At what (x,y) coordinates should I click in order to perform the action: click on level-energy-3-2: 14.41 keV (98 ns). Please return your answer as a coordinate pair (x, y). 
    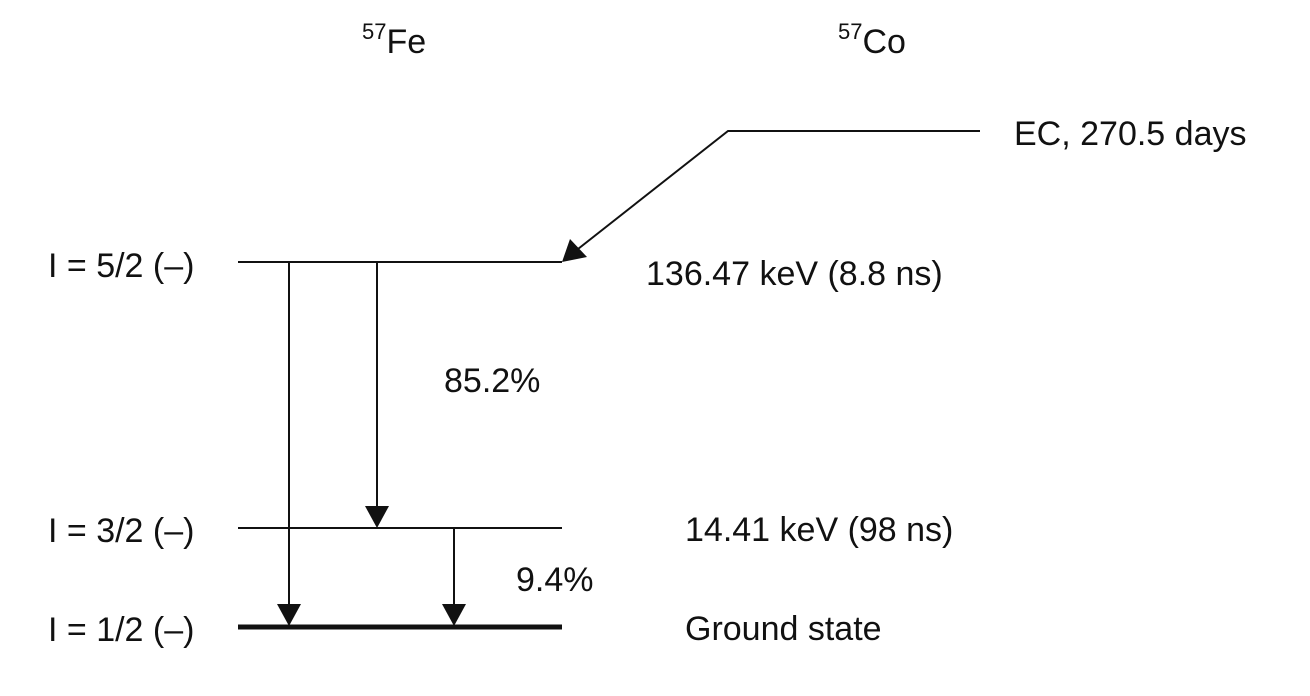
    Looking at the image, I should click on (819, 530).